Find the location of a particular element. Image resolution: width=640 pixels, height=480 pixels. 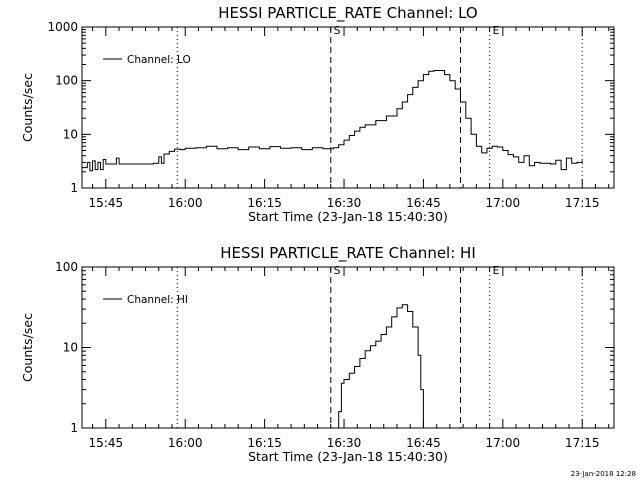

legend-label: Channel: HI is located at coordinates (157, 300).